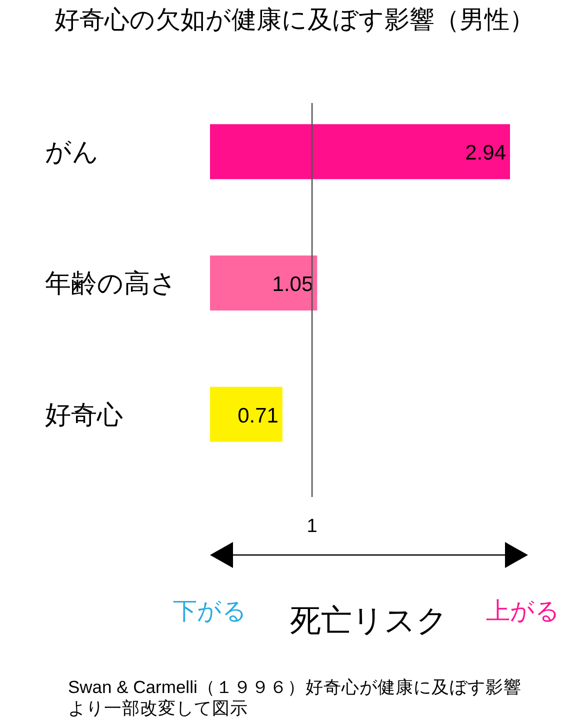  I want to click on xlabel: 死亡リスク, so click(369, 621).